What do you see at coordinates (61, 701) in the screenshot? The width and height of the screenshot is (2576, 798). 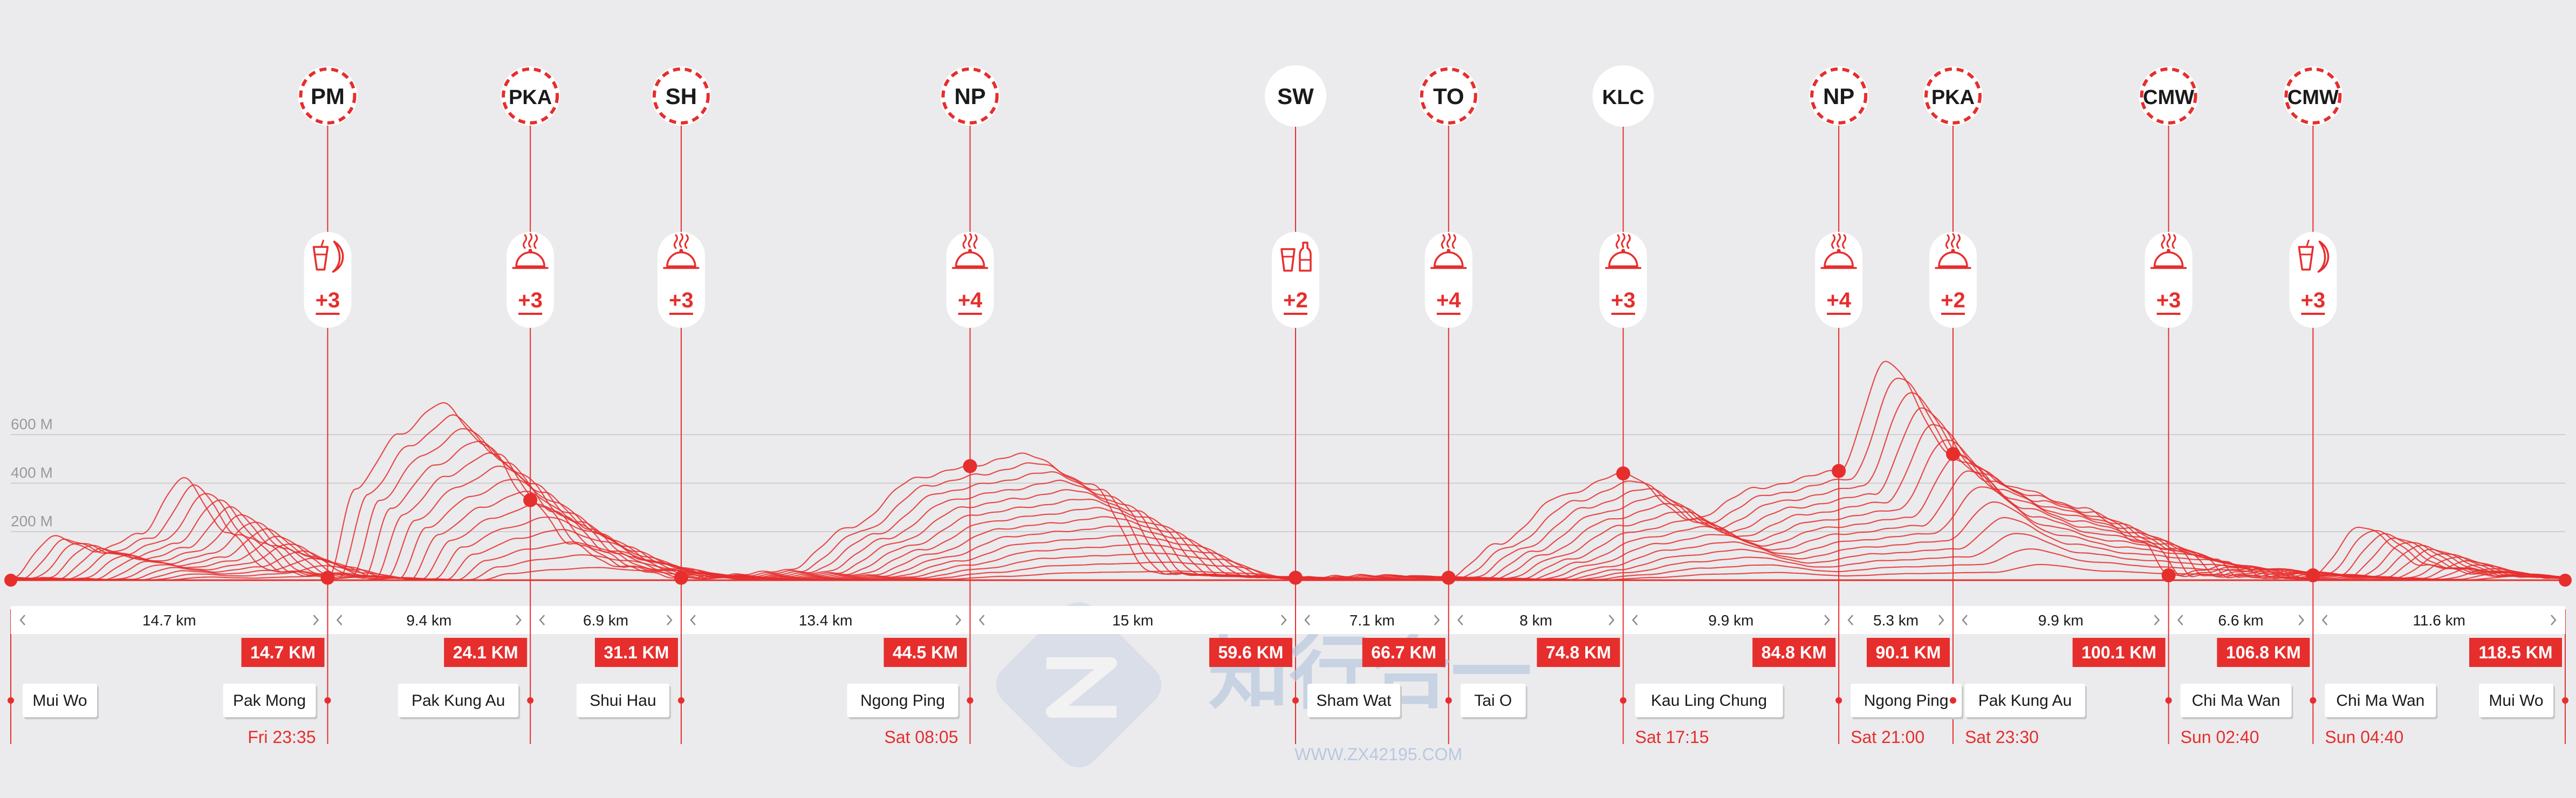 I see `location-start: Mui Wo` at bounding box center [61, 701].